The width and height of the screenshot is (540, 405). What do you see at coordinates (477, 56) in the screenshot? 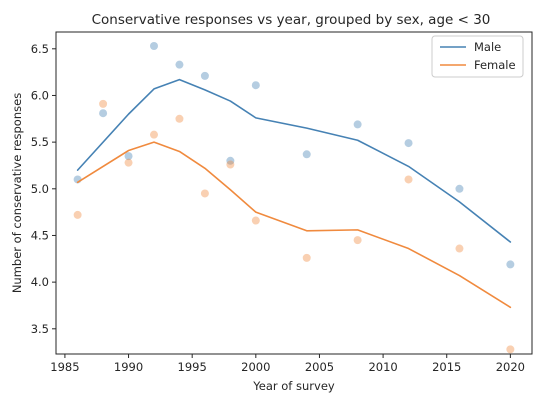
I see `legend: Male Female` at bounding box center [477, 56].